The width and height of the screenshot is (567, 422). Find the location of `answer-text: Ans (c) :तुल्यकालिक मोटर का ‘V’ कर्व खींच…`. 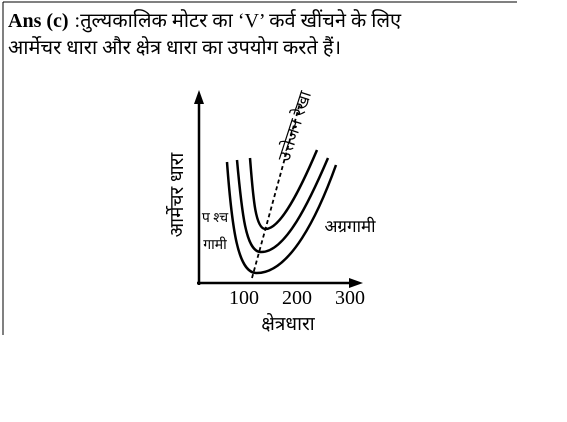

answer-text: Ans (c) :तुल्यकालिक मोटर का ‘V’ कर्व खींच… is located at coordinates (205, 21).